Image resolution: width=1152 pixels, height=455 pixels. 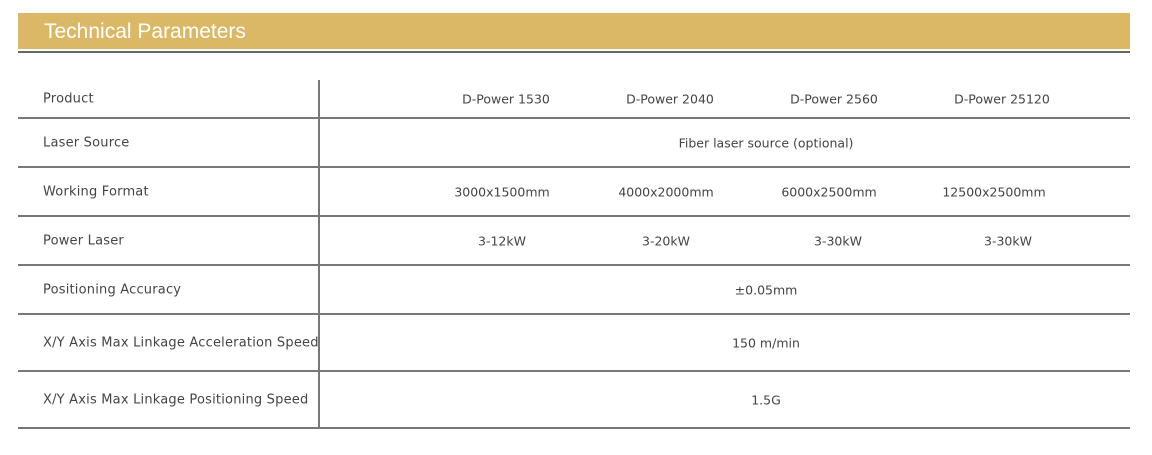 I want to click on section-header: Technical Parameters, so click(x=574, y=31).